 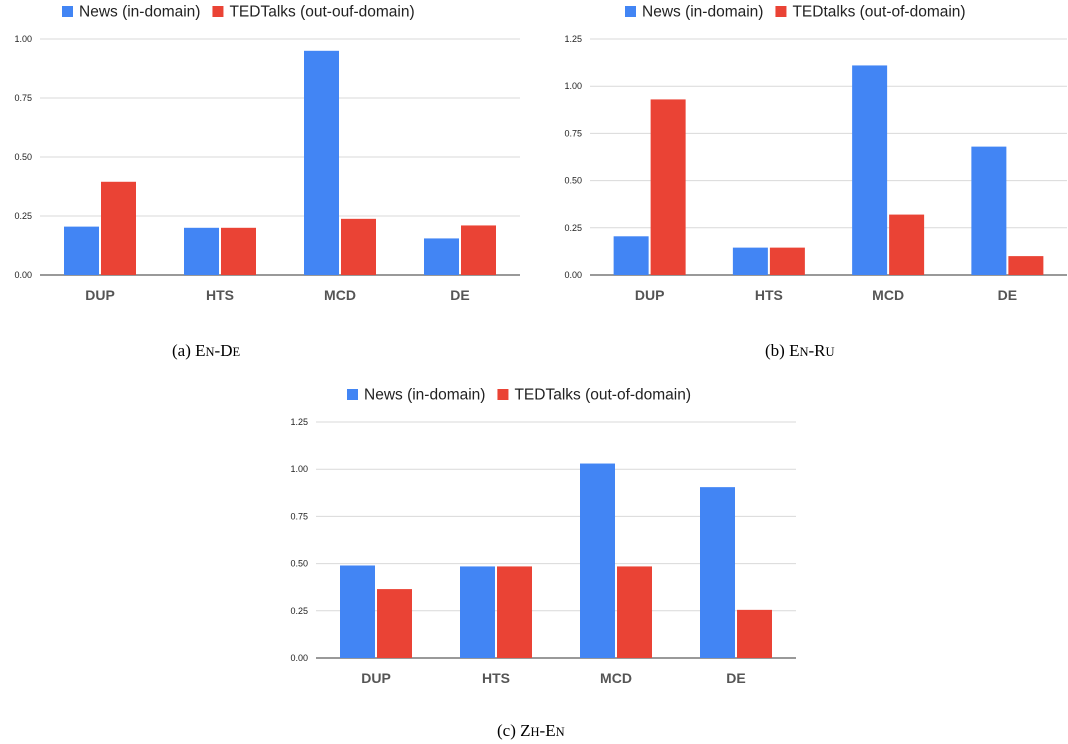 What do you see at coordinates (602, 395) in the screenshot?
I see `legend-label: TEDTalks (out-of-domain)` at bounding box center [602, 395].